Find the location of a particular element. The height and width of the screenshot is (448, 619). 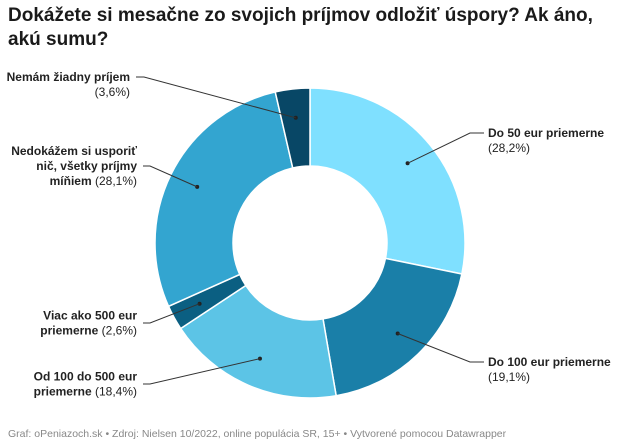

slice-value: (2,6%) is located at coordinates (117, 331).